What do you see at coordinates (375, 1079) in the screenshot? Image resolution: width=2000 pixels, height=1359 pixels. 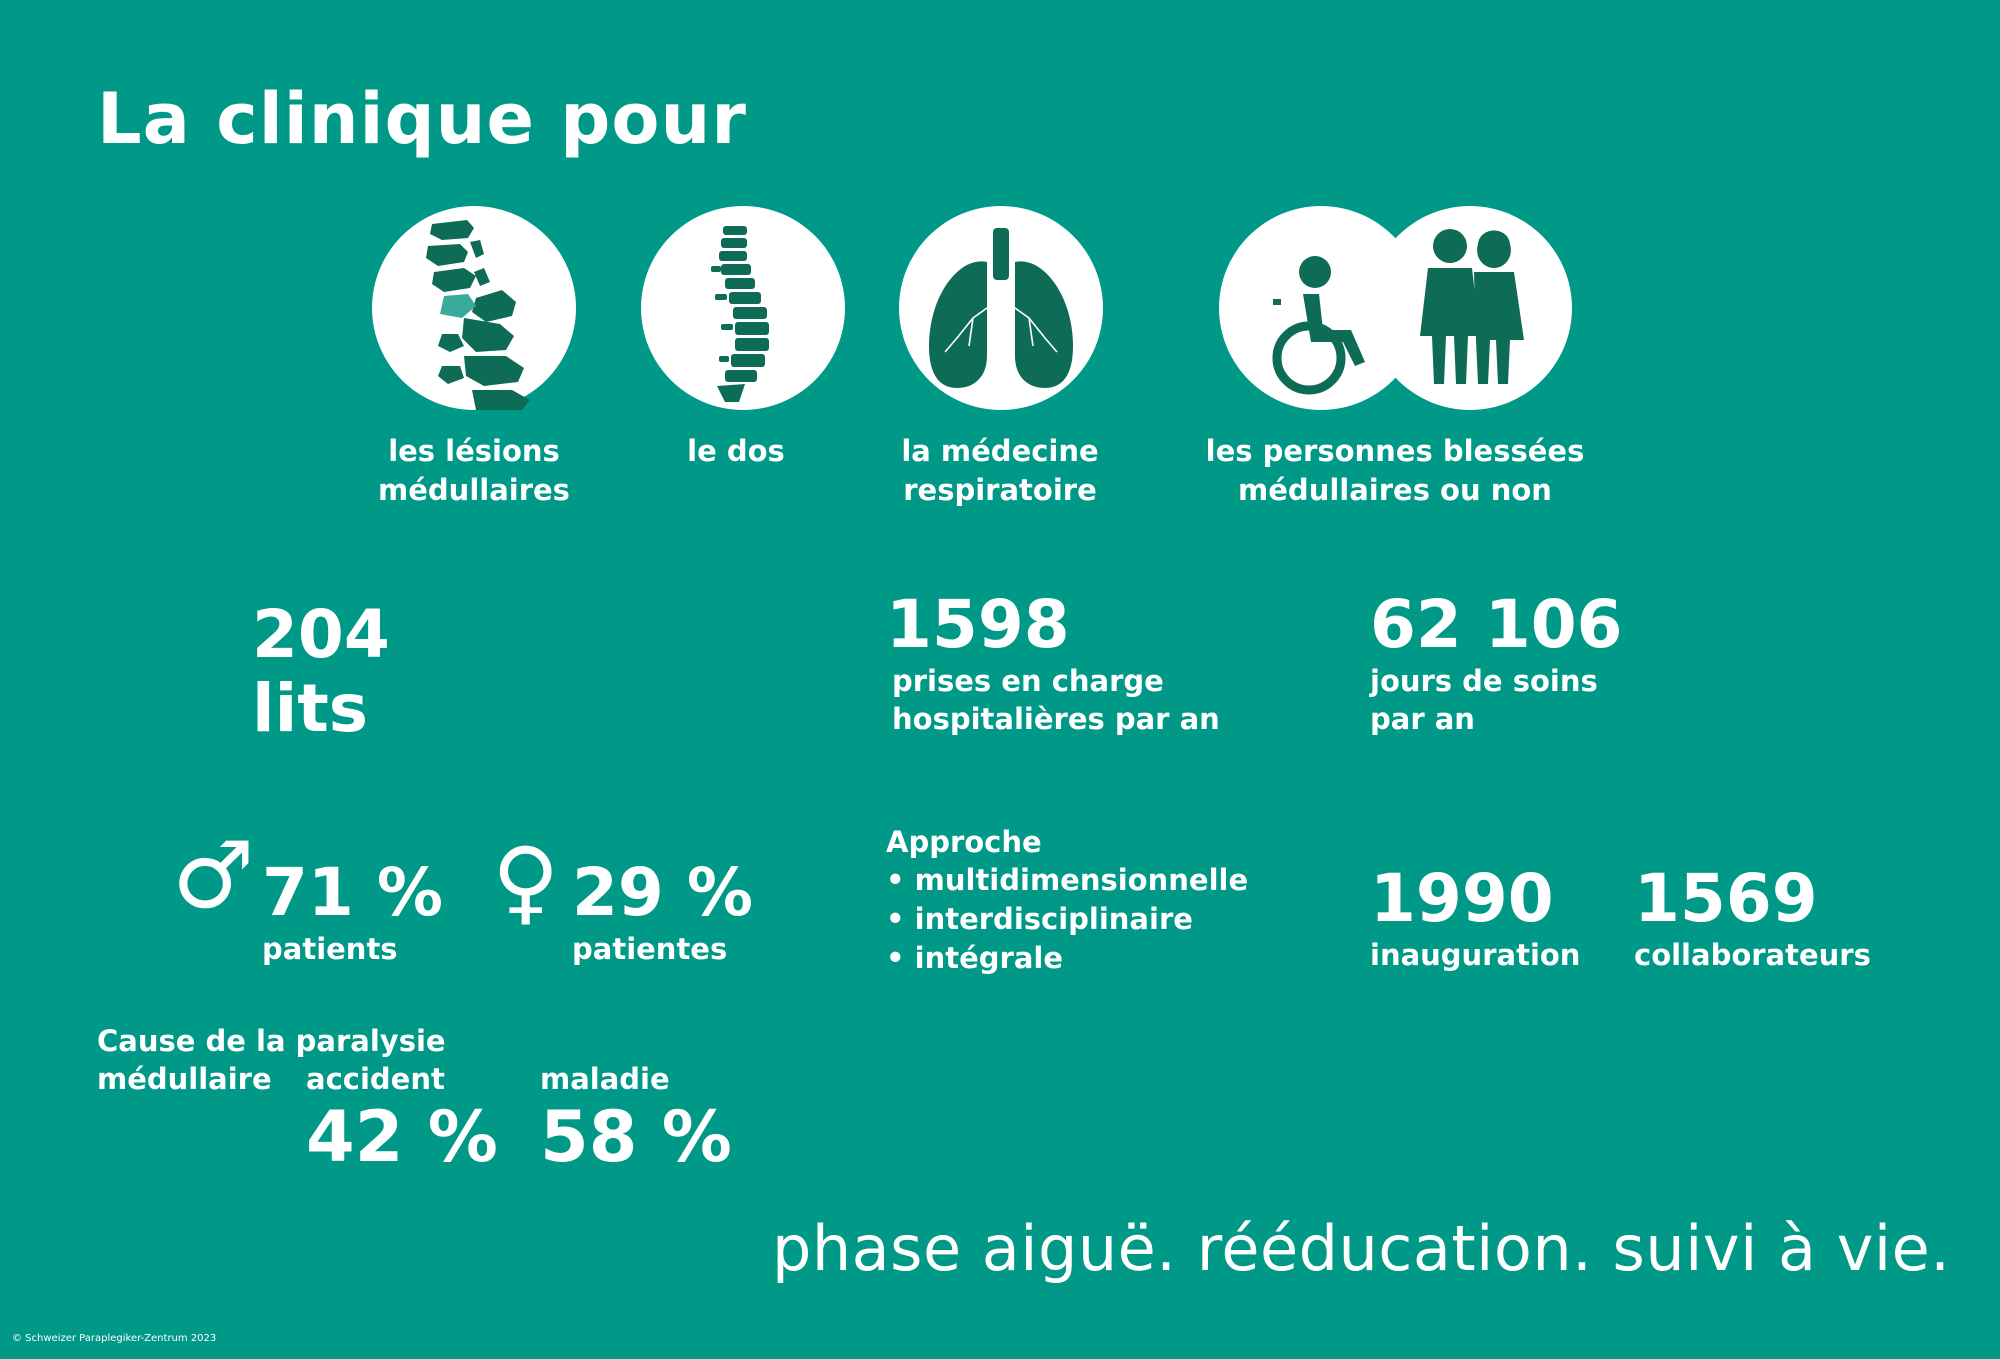 I see `accident-label: accident` at bounding box center [375, 1079].